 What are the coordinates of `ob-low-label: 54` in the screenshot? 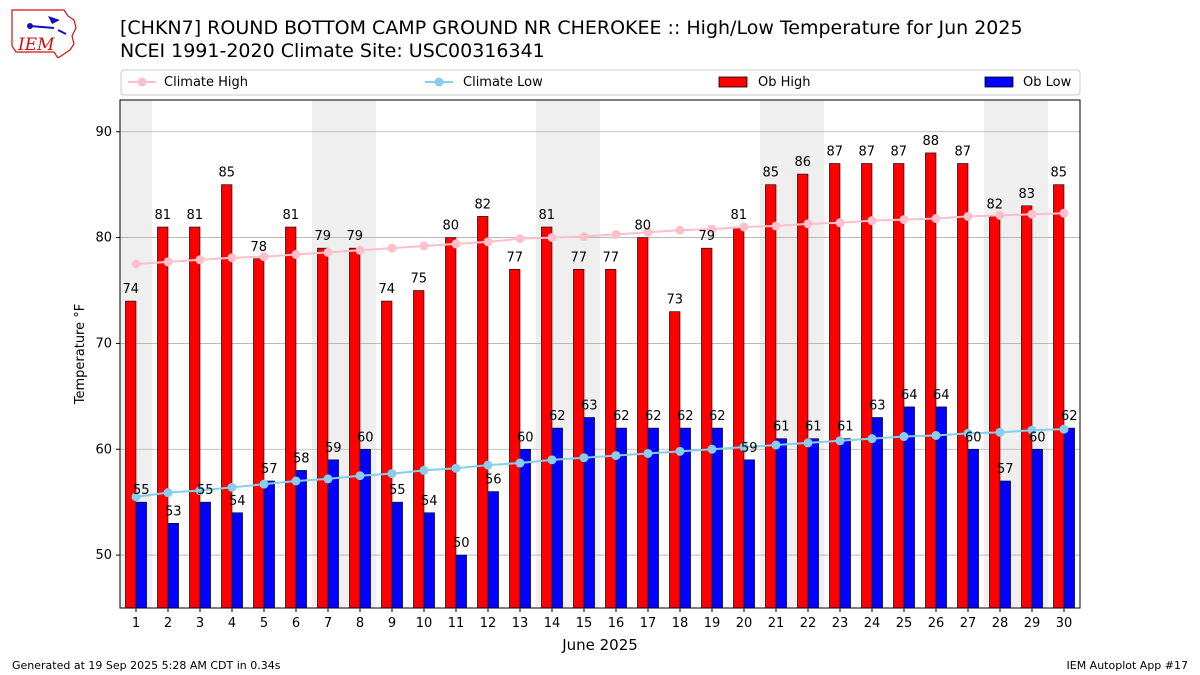 It's located at (237, 501).